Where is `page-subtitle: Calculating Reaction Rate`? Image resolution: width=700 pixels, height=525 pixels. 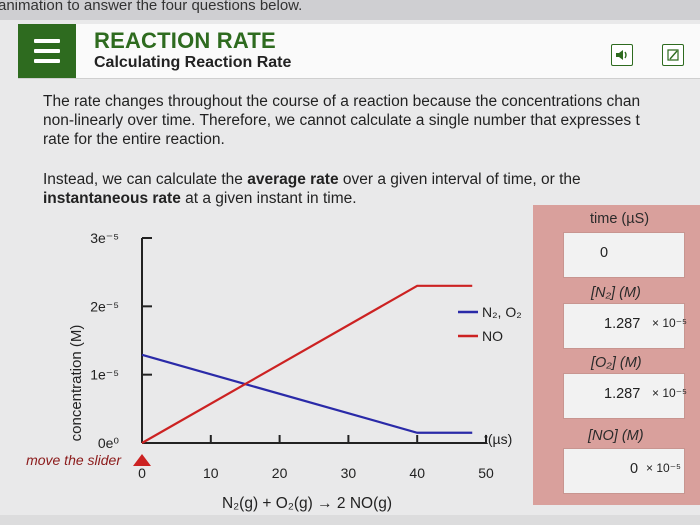
page-subtitle: Calculating Reaction Rate is located at coordinates (193, 62).